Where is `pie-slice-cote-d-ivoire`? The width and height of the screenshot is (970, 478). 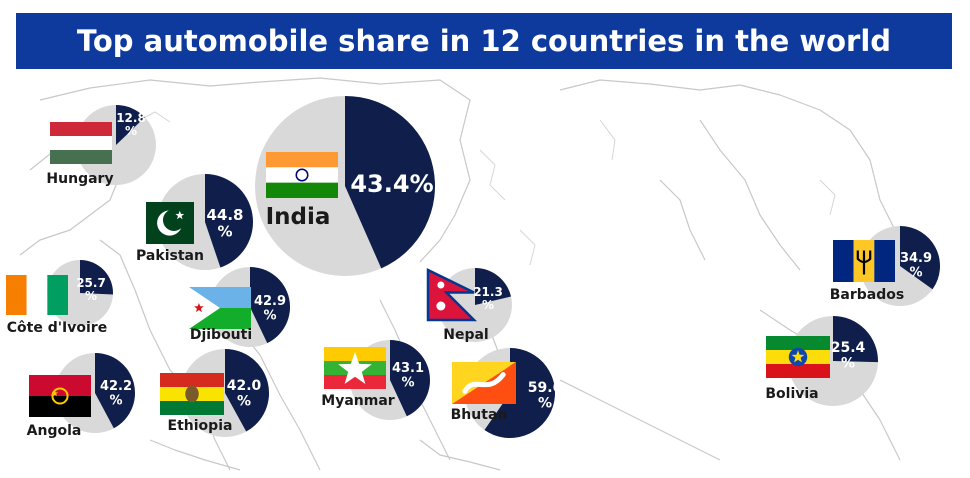
pie-slice-cote-d-ivoire is located at coordinates (97, 277).